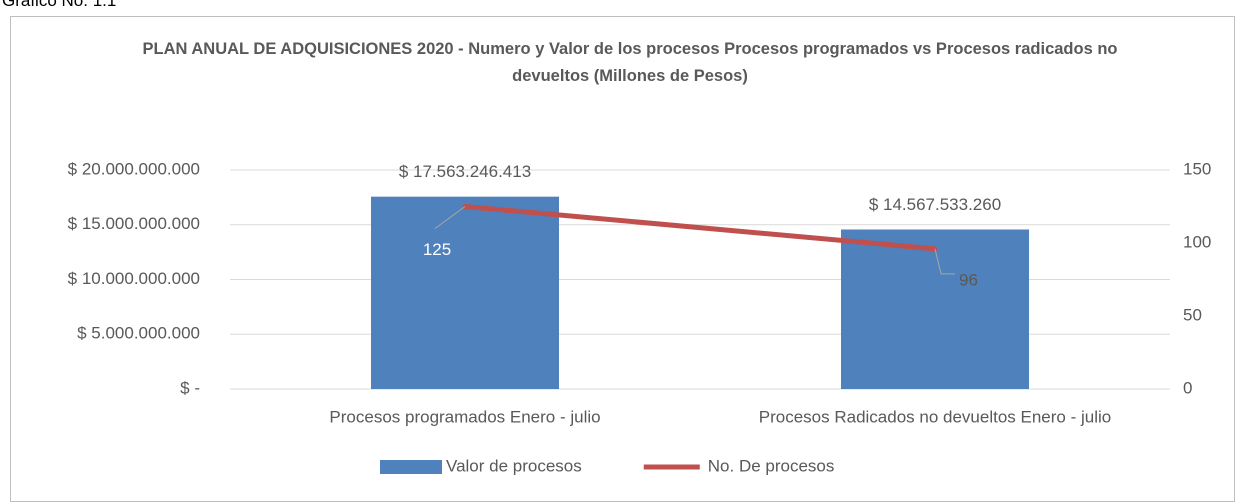  What do you see at coordinates (700, 228) in the screenshot?
I see `line` at bounding box center [700, 228].